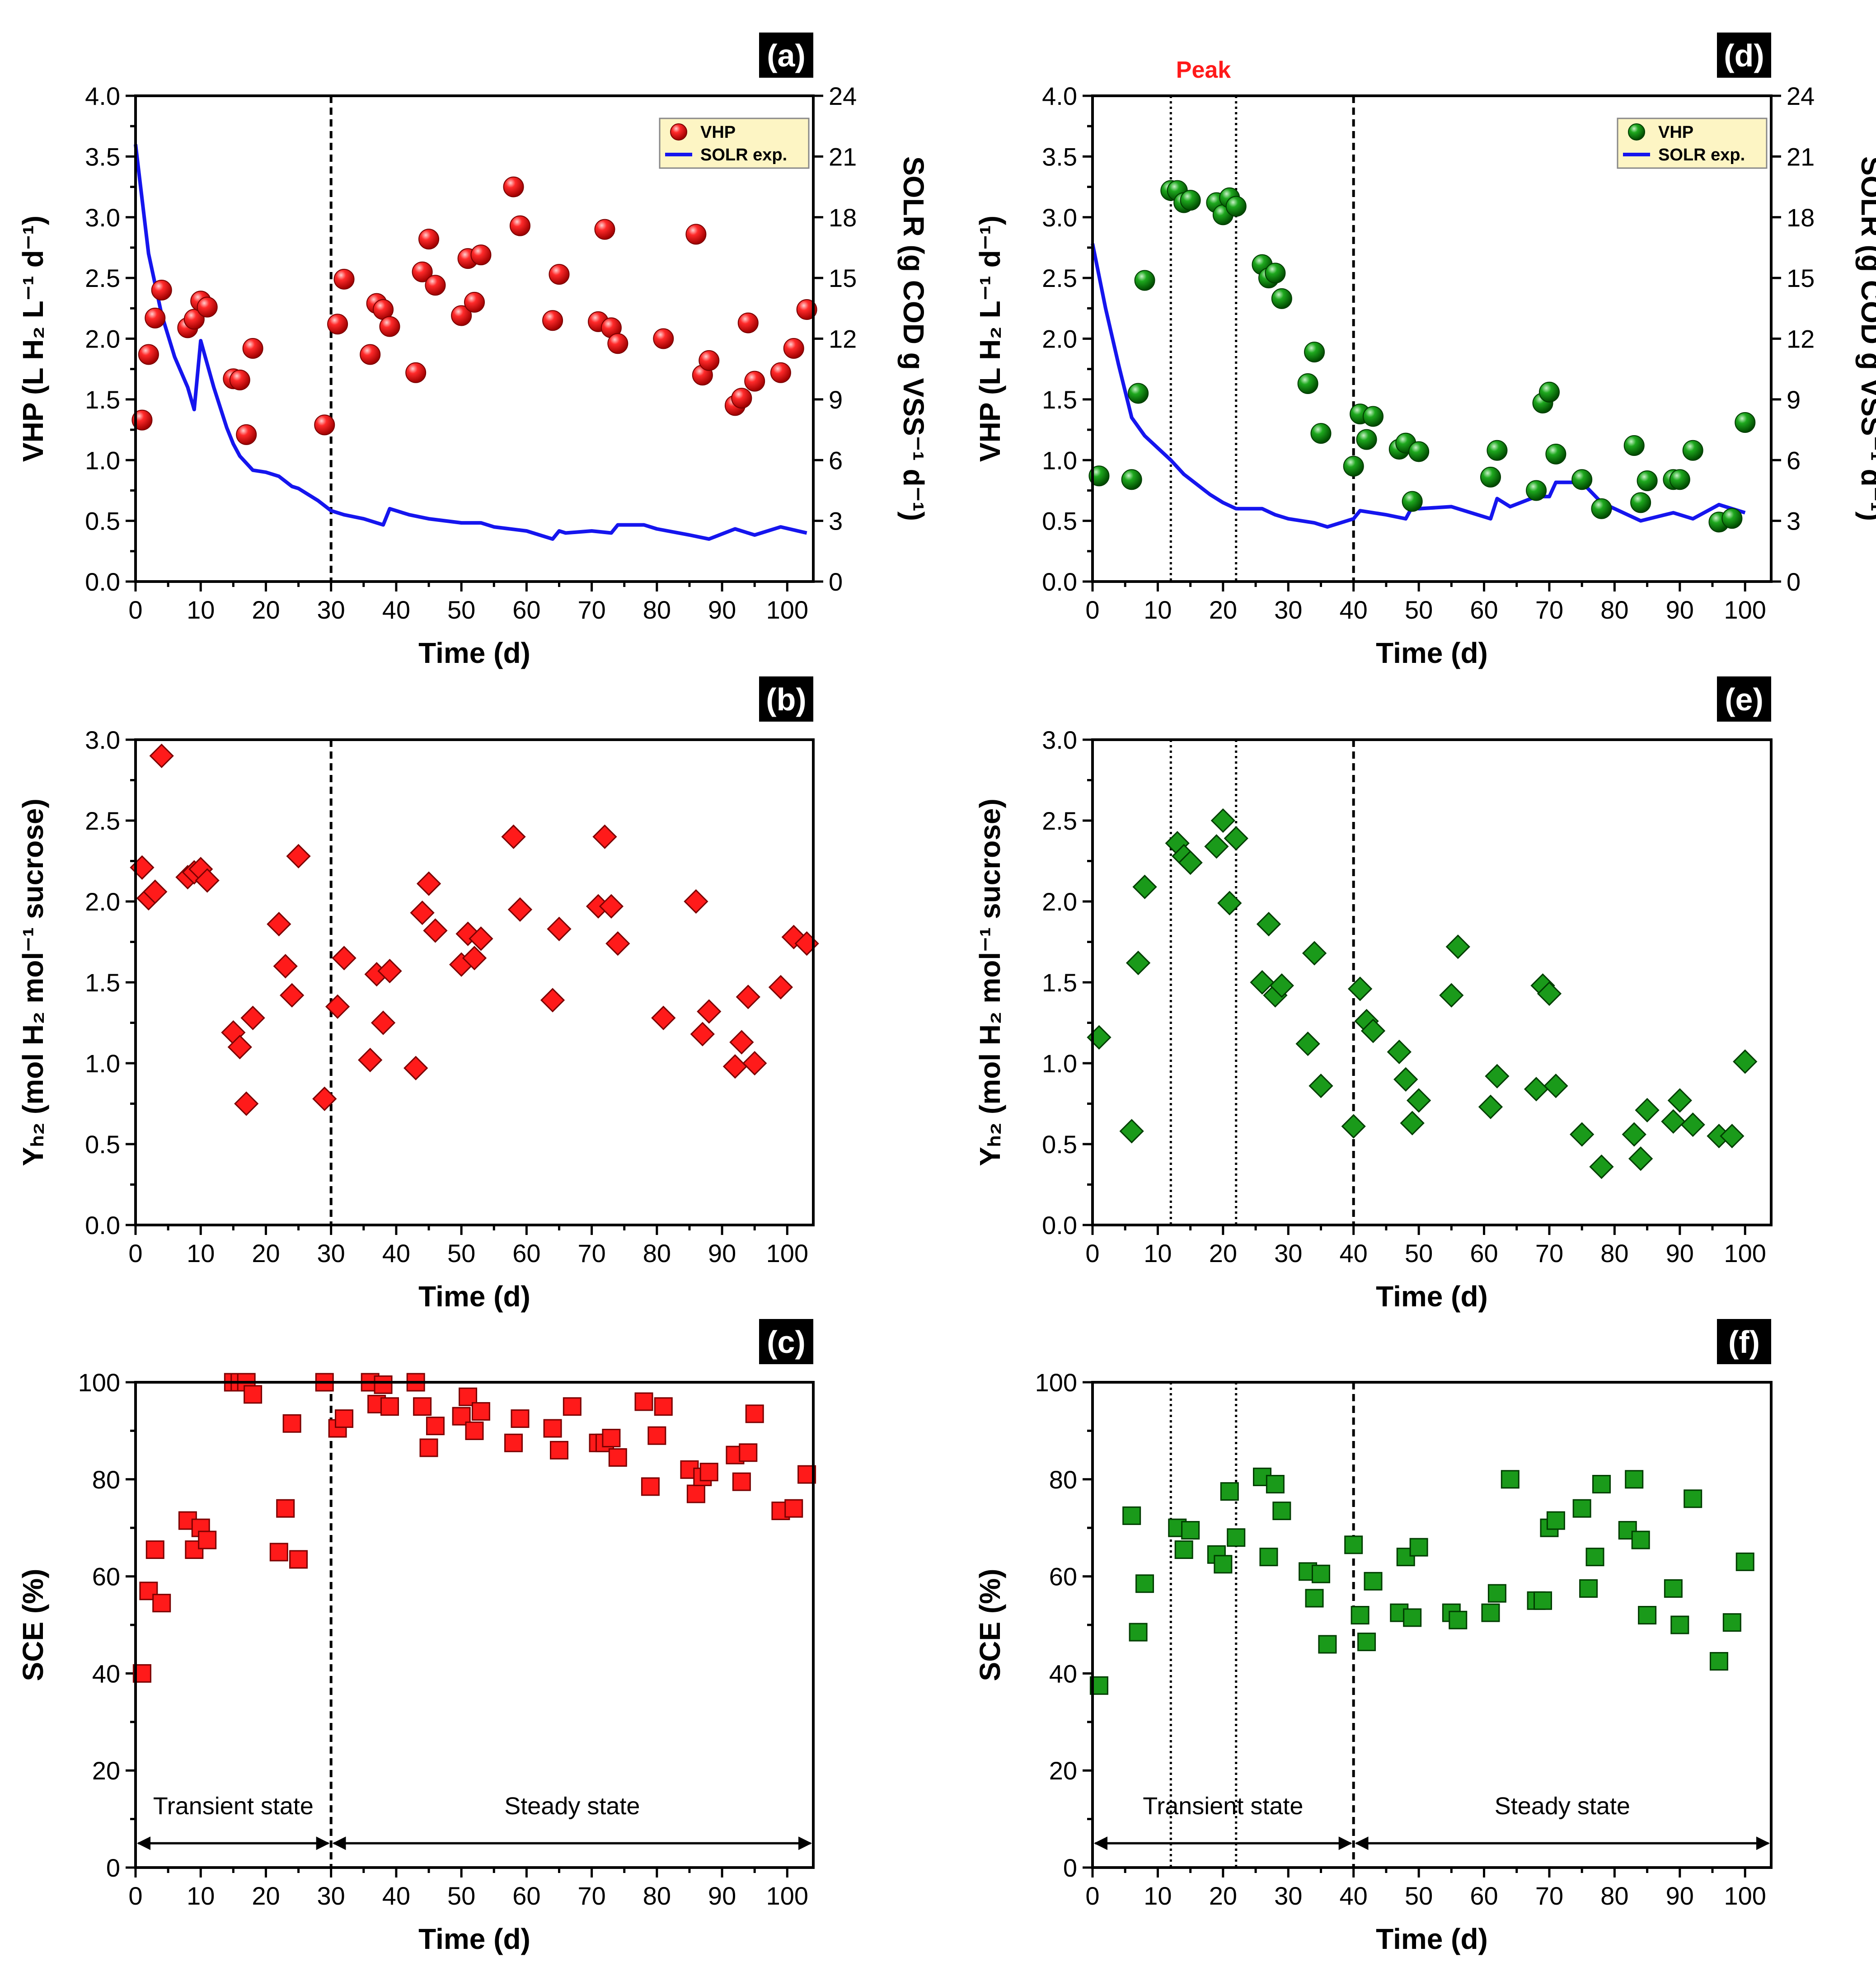  Describe the element at coordinates (786, 699) in the screenshot. I see `panel-label: (b)` at that location.